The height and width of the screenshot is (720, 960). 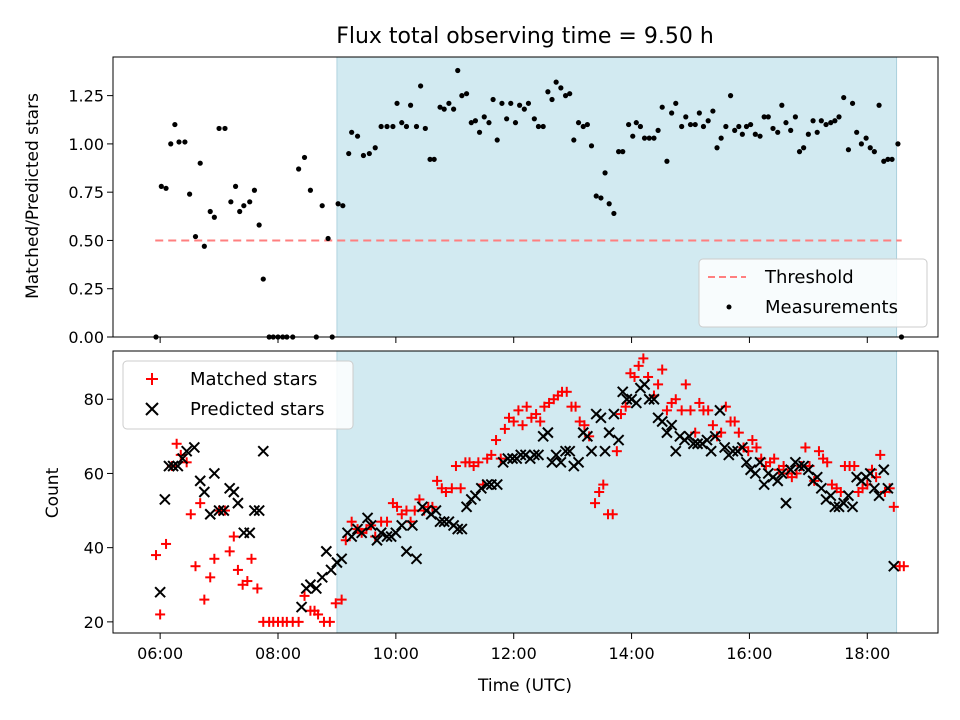 I want to click on top-y-ticks: 0.00 0.25 0.50 0.75 1.00 1.25, so click(x=90, y=217).